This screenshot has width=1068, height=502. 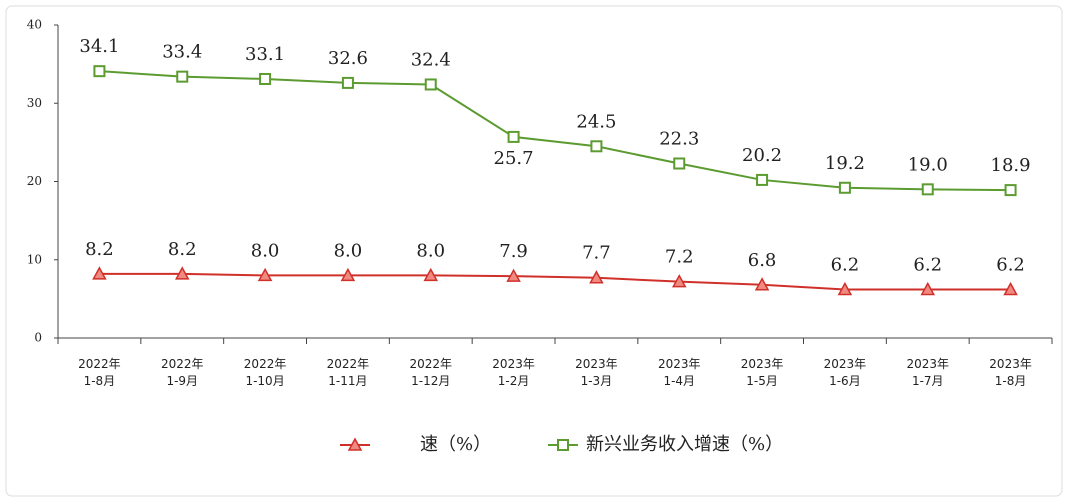 What do you see at coordinates (99, 372) in the screenshot?
I see `x-tick-label: 2022年 1-8月` at bounding box center [99, 372].